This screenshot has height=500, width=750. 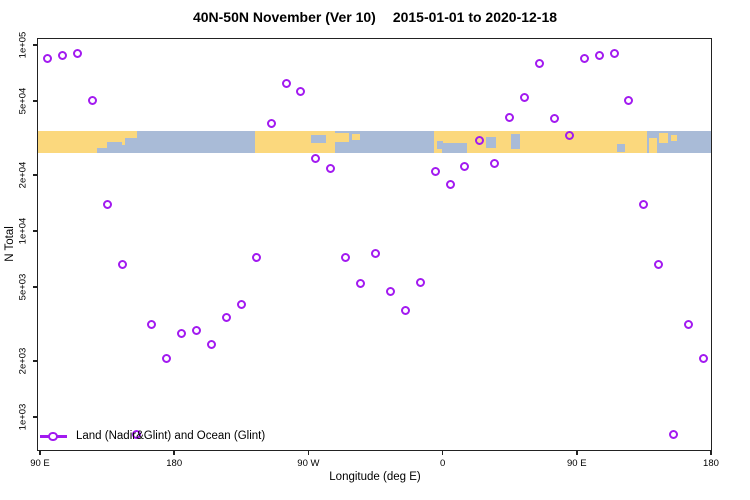 I want to click on y-axis-tick-label: 2e+03, so click(x=23, y=361).